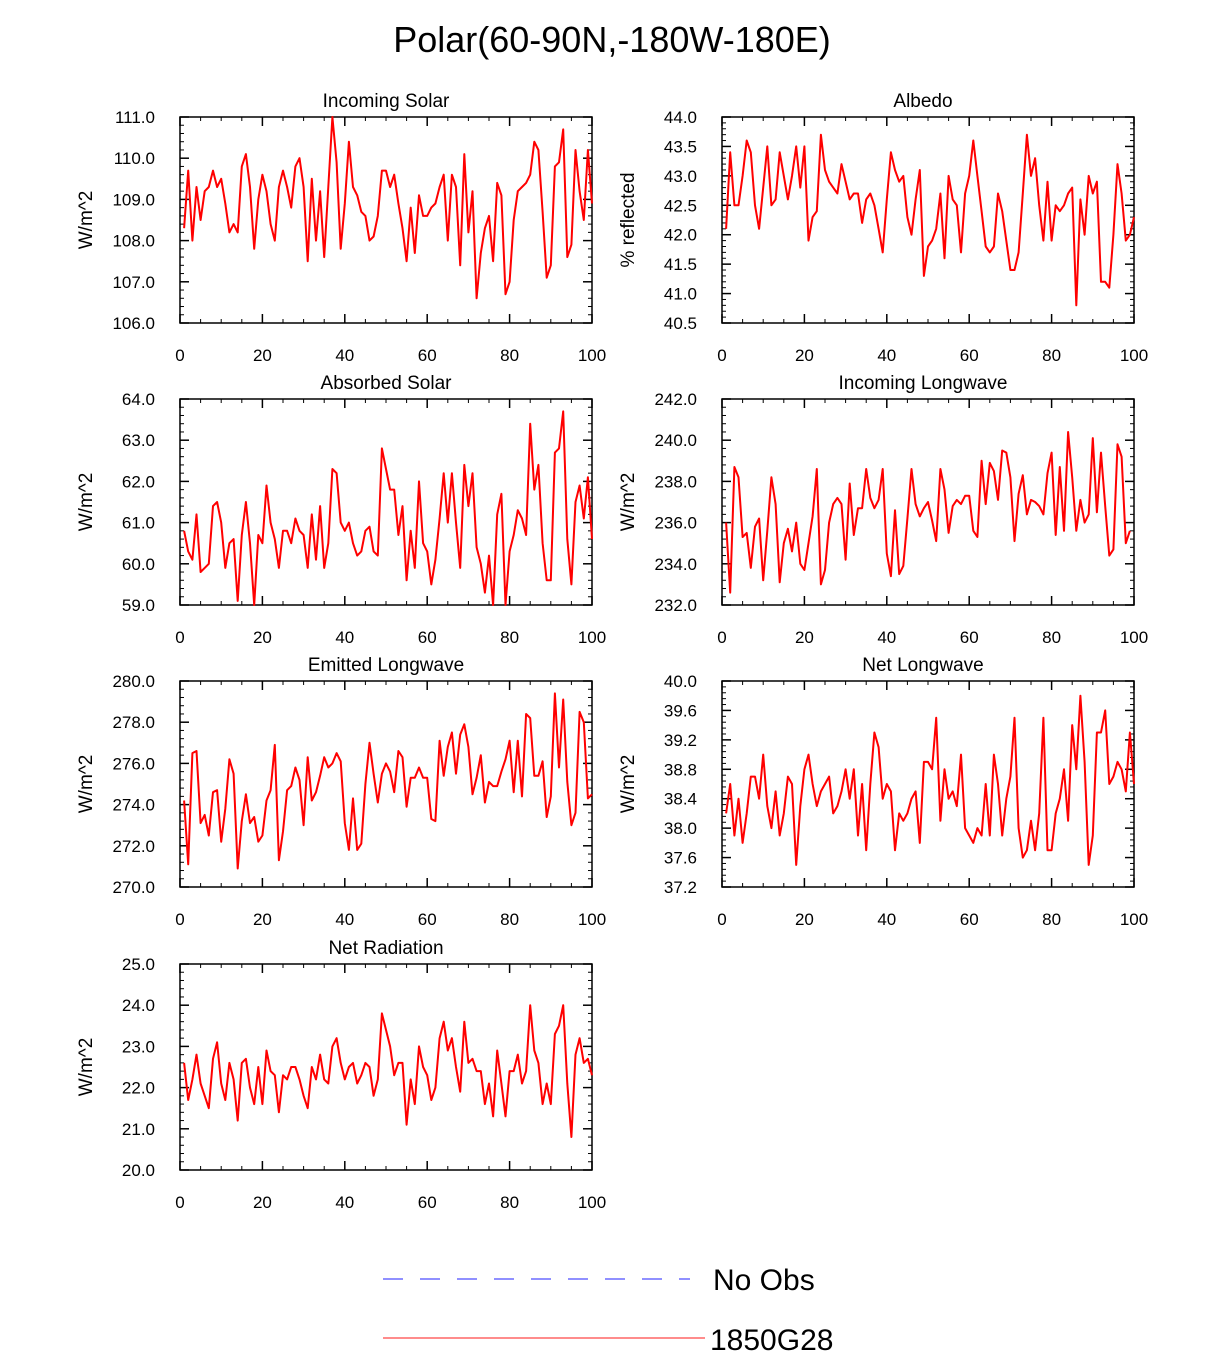 The image size is (1224, 1353). I want to click on y-tick-label: 37.2, so click(680, 887).